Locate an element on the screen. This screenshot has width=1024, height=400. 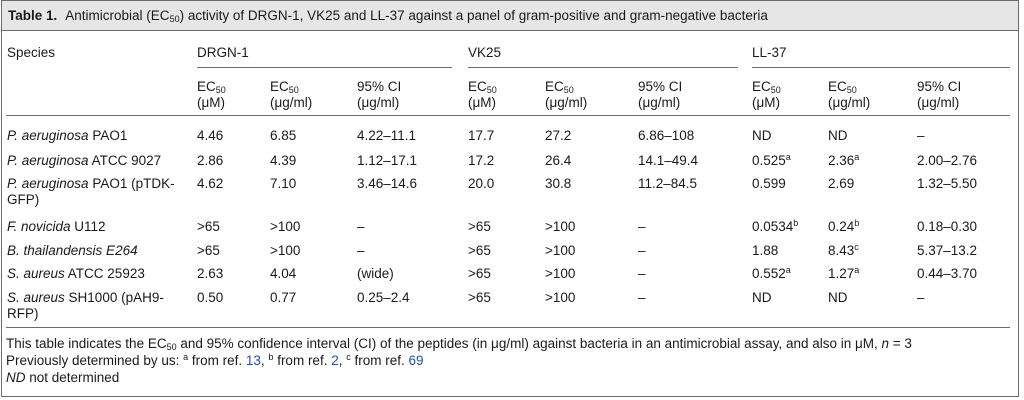
value-drgn1-ci: 0.25–2.4 is located at coordinates (383, 298).